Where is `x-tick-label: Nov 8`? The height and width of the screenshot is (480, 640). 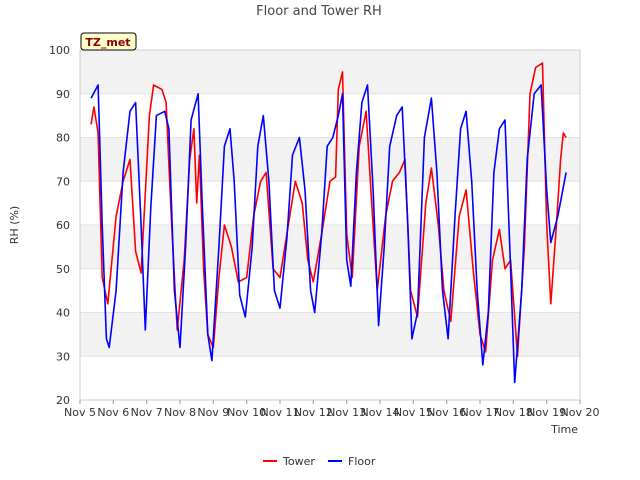 x-tick-label: Nov 8 is located at coordinates (180, 412).